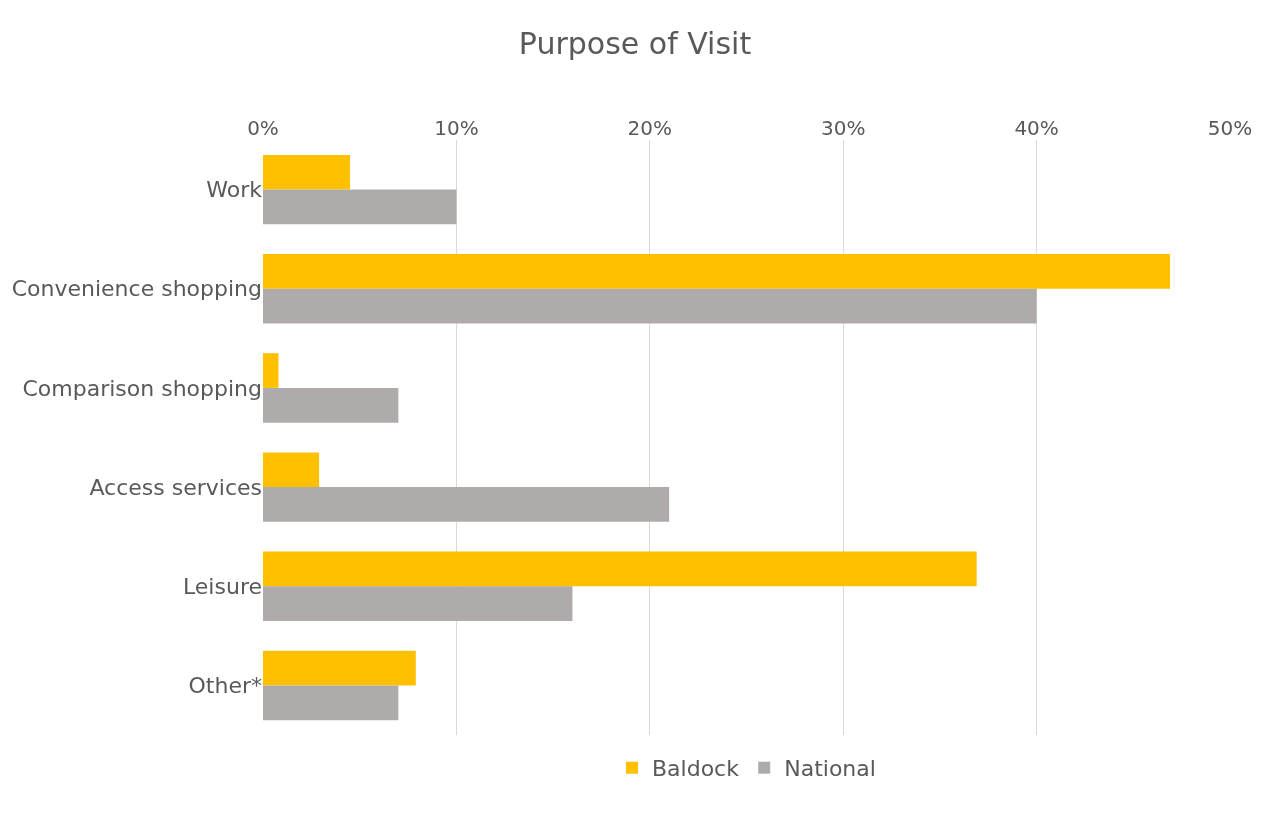 Image resolution: width=1270 pixels, height=825 pixels. Describe the element at coordinates (263, 128) in the screenshot. I see `x-tick-label: 0%` at that location.